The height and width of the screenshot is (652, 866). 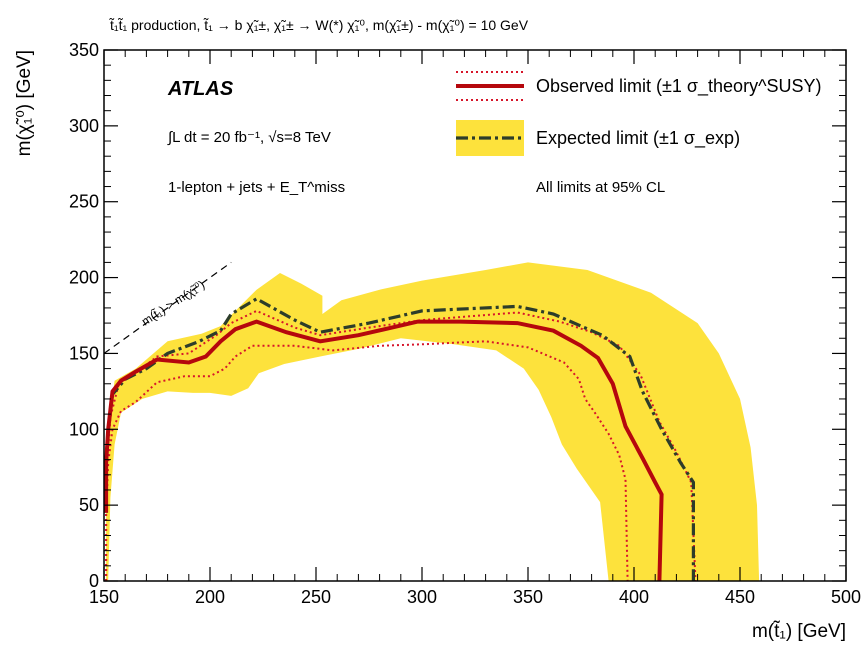 What do you see at coordinates (200, 89) in the screenshot?
I see `atlas-label: ATLAS` at bounding box center [200, 89].